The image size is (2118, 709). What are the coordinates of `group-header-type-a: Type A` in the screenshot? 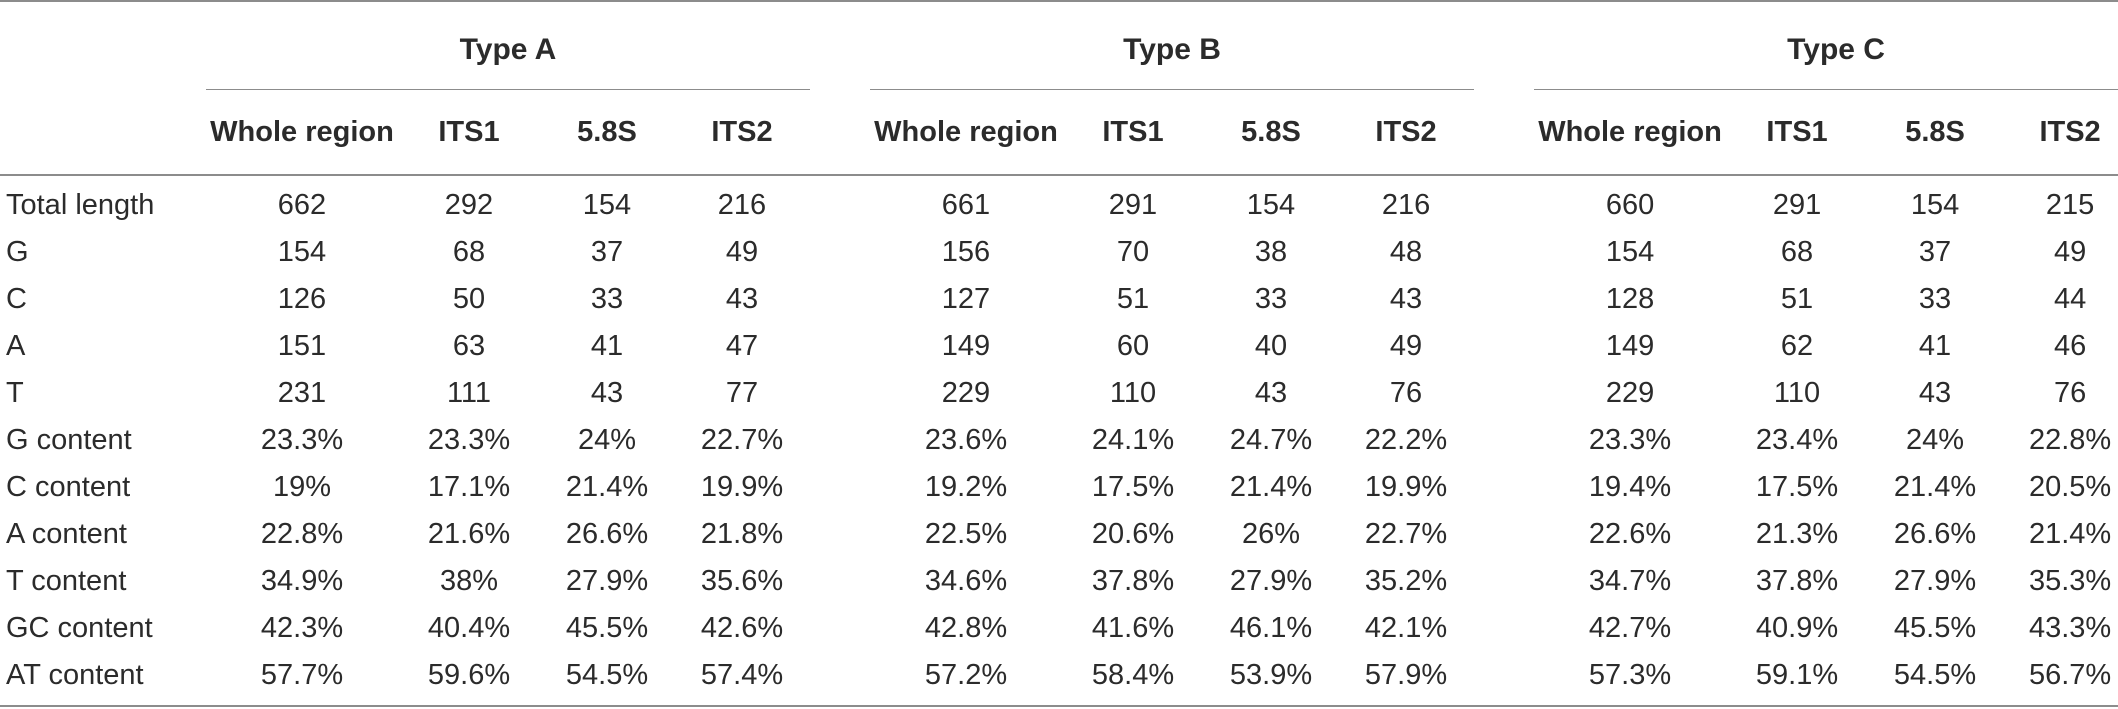 It's located at (508, 45).